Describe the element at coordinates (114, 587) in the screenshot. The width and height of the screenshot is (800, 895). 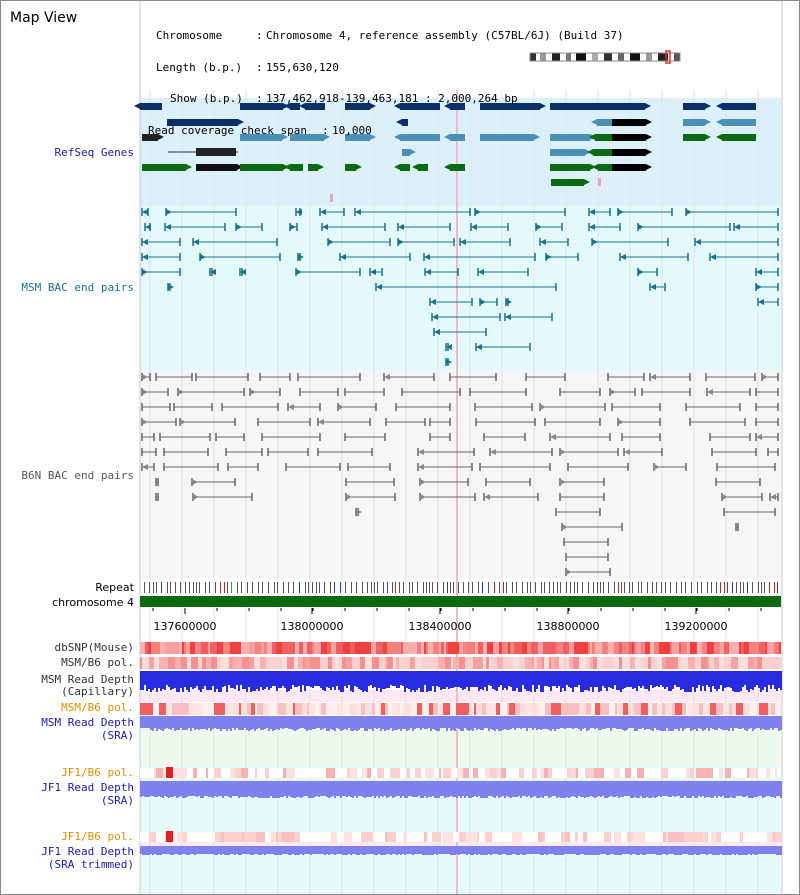
I see `repeat-track-label: Repeat` at that location.